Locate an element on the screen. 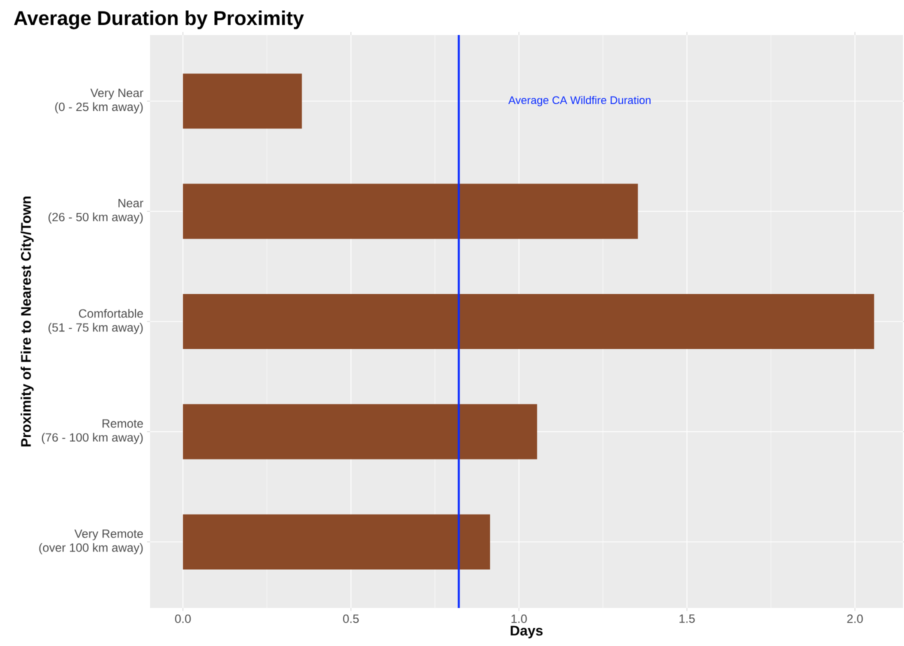 This screenshot has height=646, width=904. x-tick-label: 1.5 is located at coordinates (687, 618).